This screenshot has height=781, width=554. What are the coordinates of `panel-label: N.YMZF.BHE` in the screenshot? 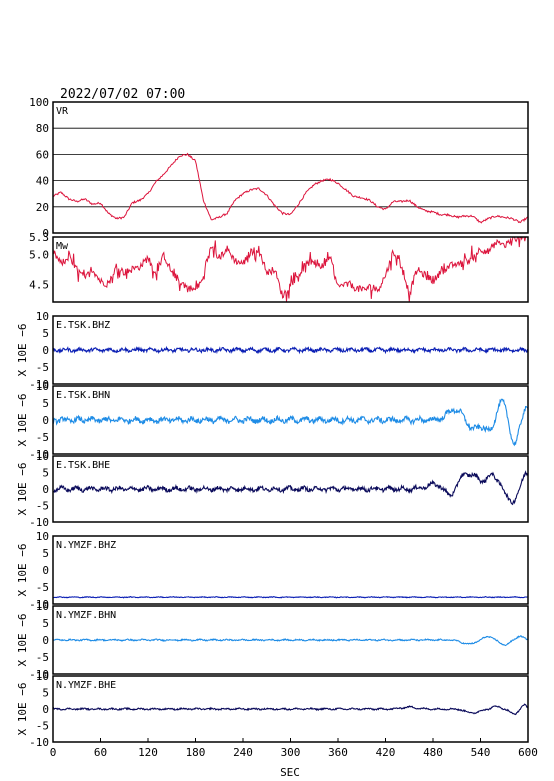 It's located at (86, 685).